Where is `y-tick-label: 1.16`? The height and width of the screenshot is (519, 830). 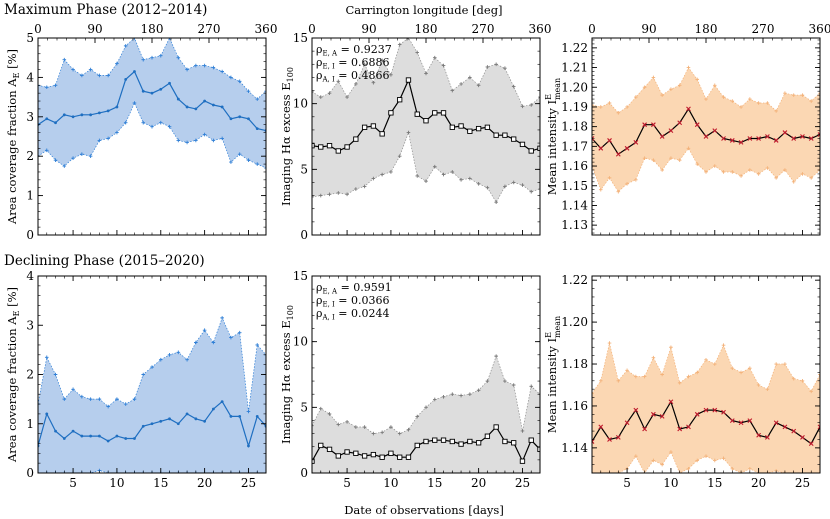 y-tick-label: 1.16 is located at coordinates (574, 406).